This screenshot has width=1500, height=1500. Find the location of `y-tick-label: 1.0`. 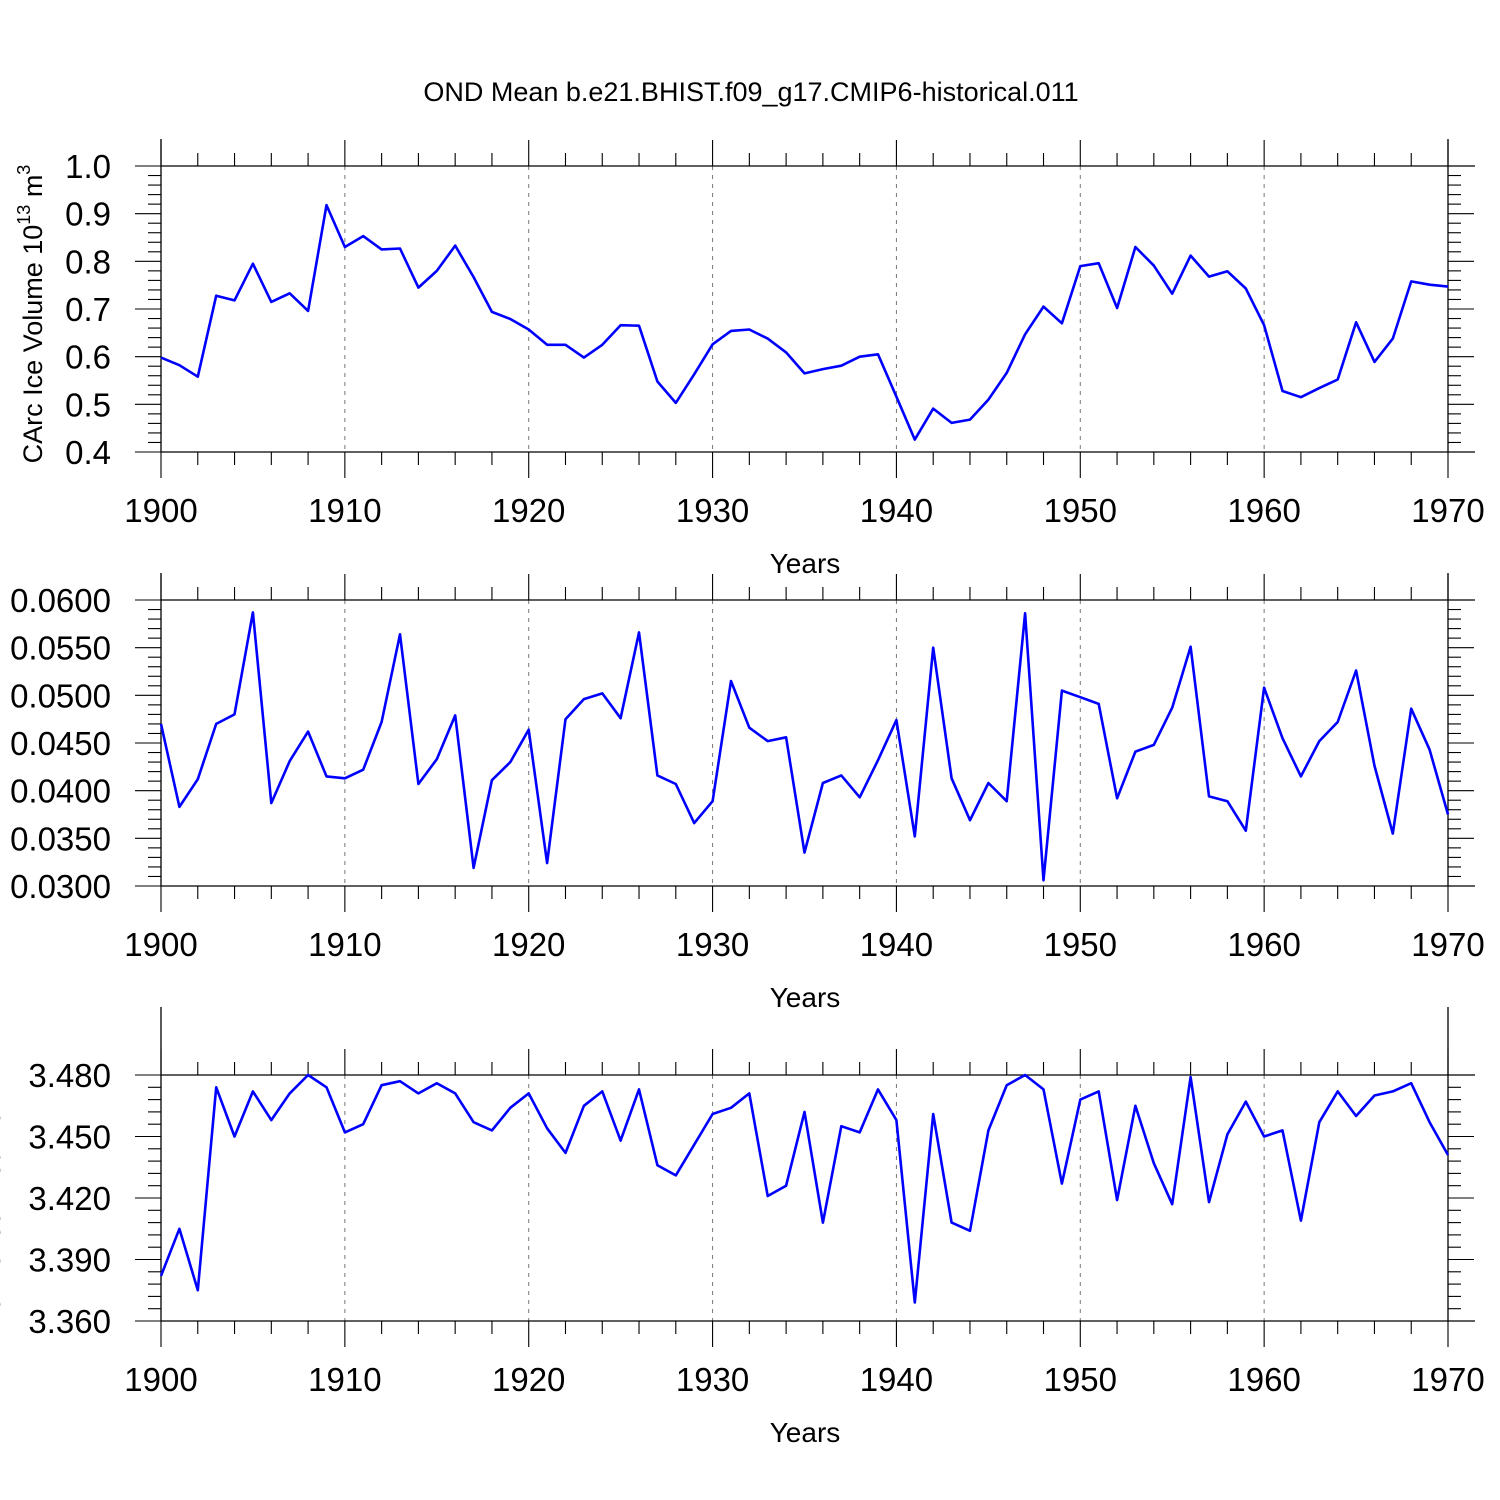

y-tick-label: 1.0 is located at coordinates (88, 166).